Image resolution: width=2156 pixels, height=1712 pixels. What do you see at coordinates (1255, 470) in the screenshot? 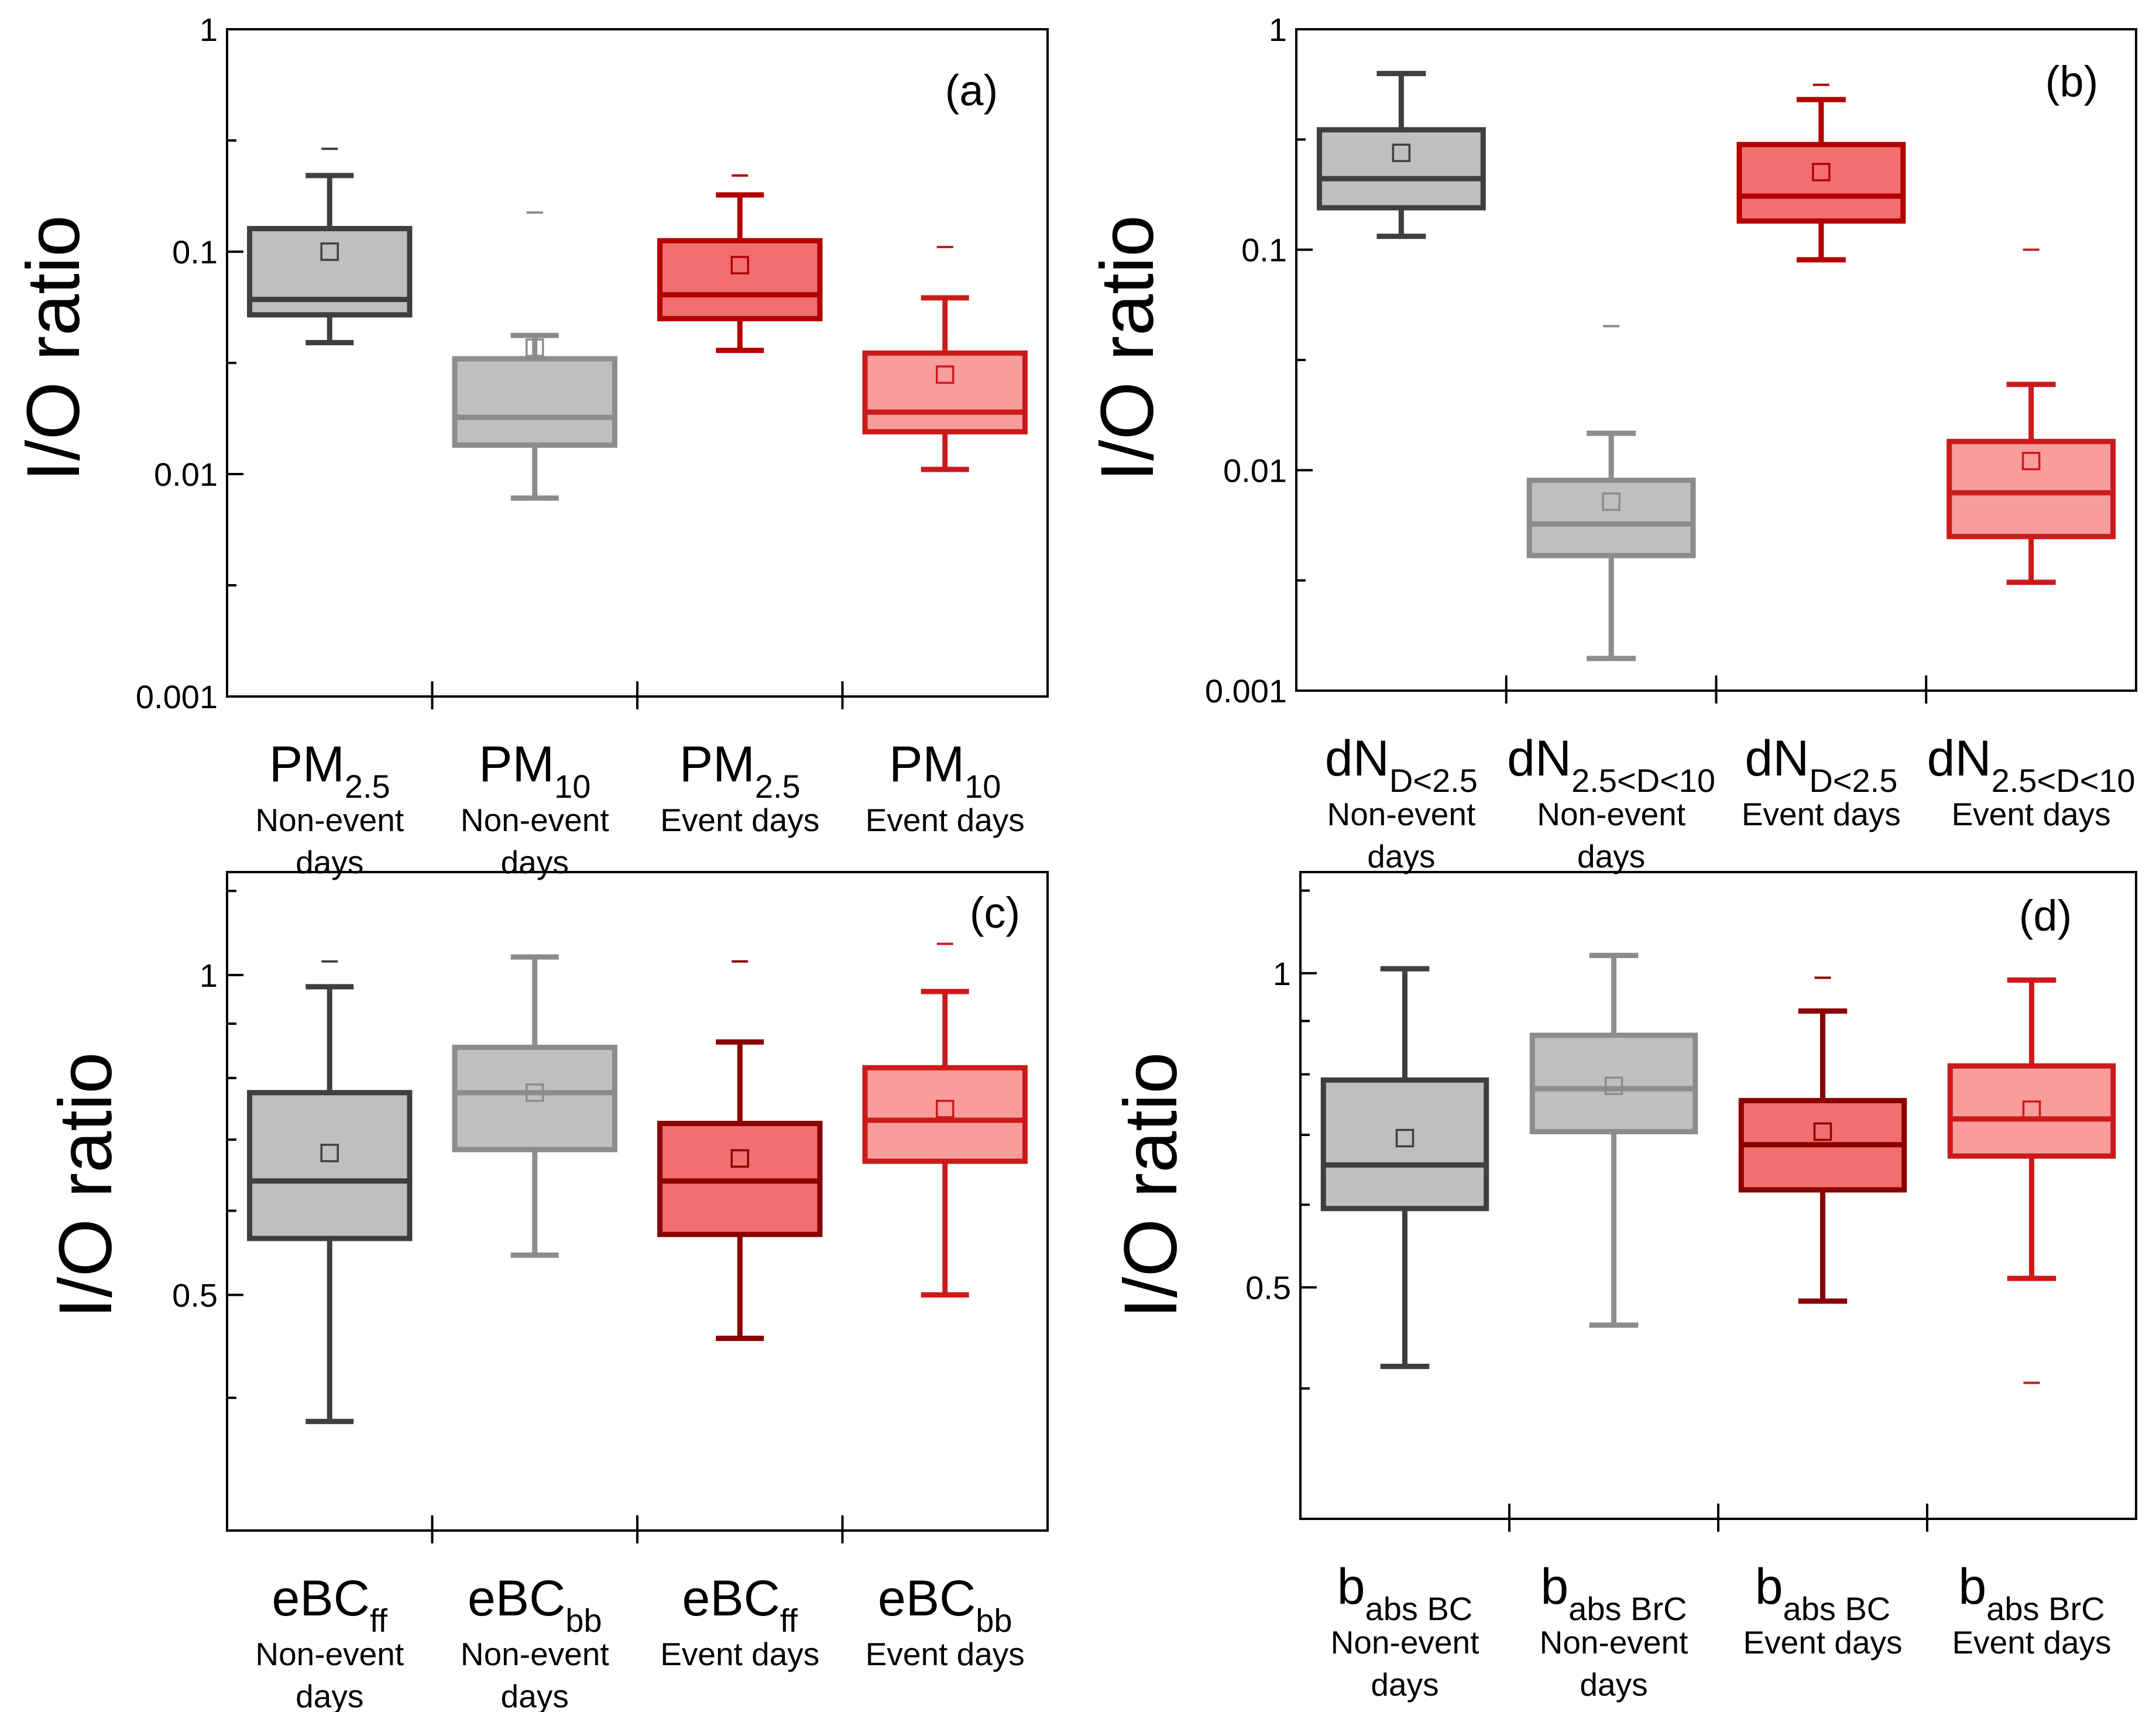
I see `y-tick-label: 0.01` at bounding box center [1255, 470].